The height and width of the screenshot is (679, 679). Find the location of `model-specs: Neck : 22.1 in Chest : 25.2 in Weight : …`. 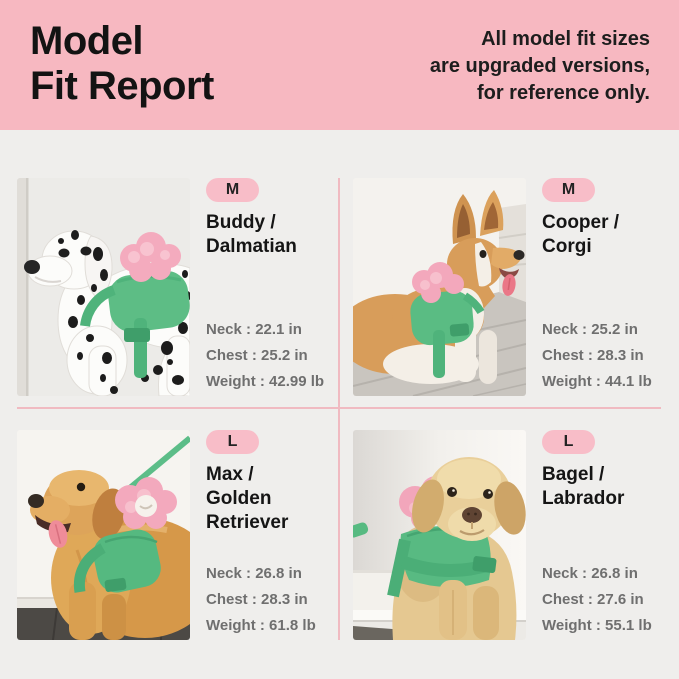

model-specs: Neck : 22.1 in Chest : 25.2 in Weight : … is located at coordinates (272, 356).